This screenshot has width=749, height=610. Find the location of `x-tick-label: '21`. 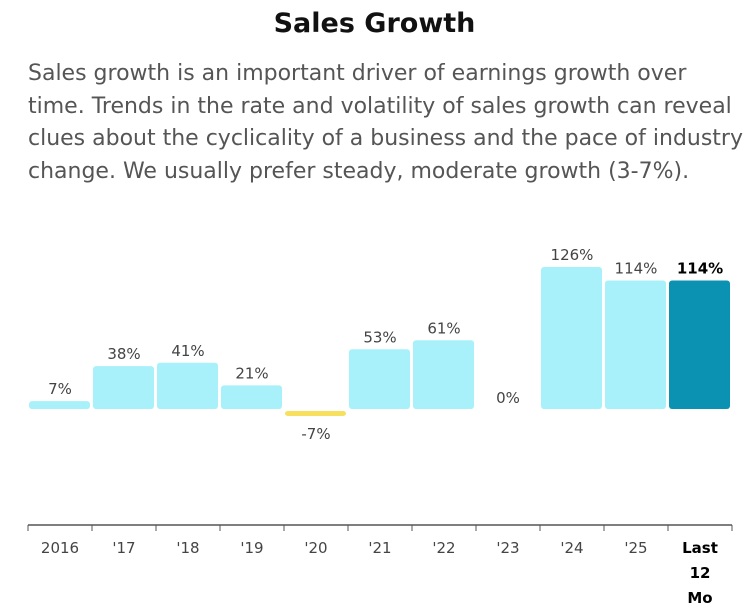

x-tick-label: '21 is located at coordinates (379, 548).